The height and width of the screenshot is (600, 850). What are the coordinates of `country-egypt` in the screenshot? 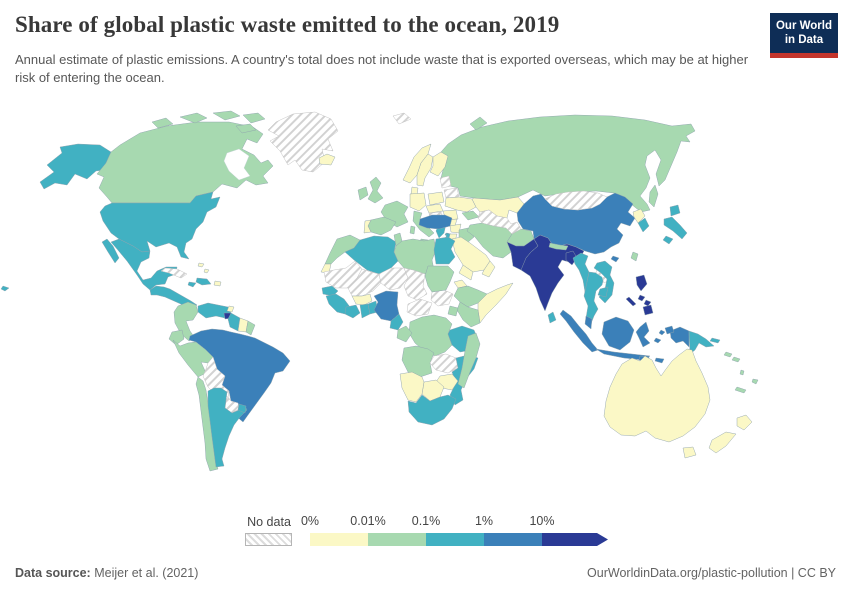 It's located at (444, 250).